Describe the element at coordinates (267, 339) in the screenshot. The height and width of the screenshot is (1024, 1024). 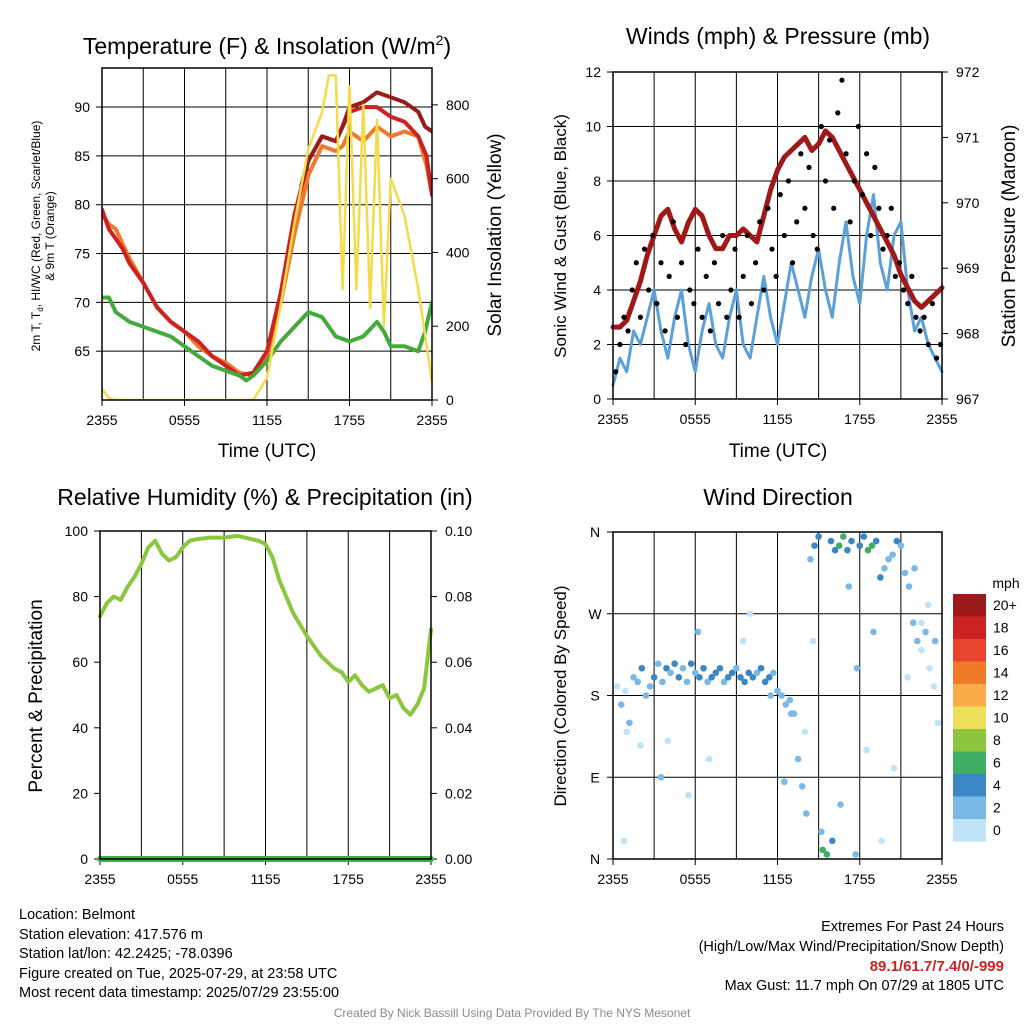
I see `dewpoint-line` at that location.